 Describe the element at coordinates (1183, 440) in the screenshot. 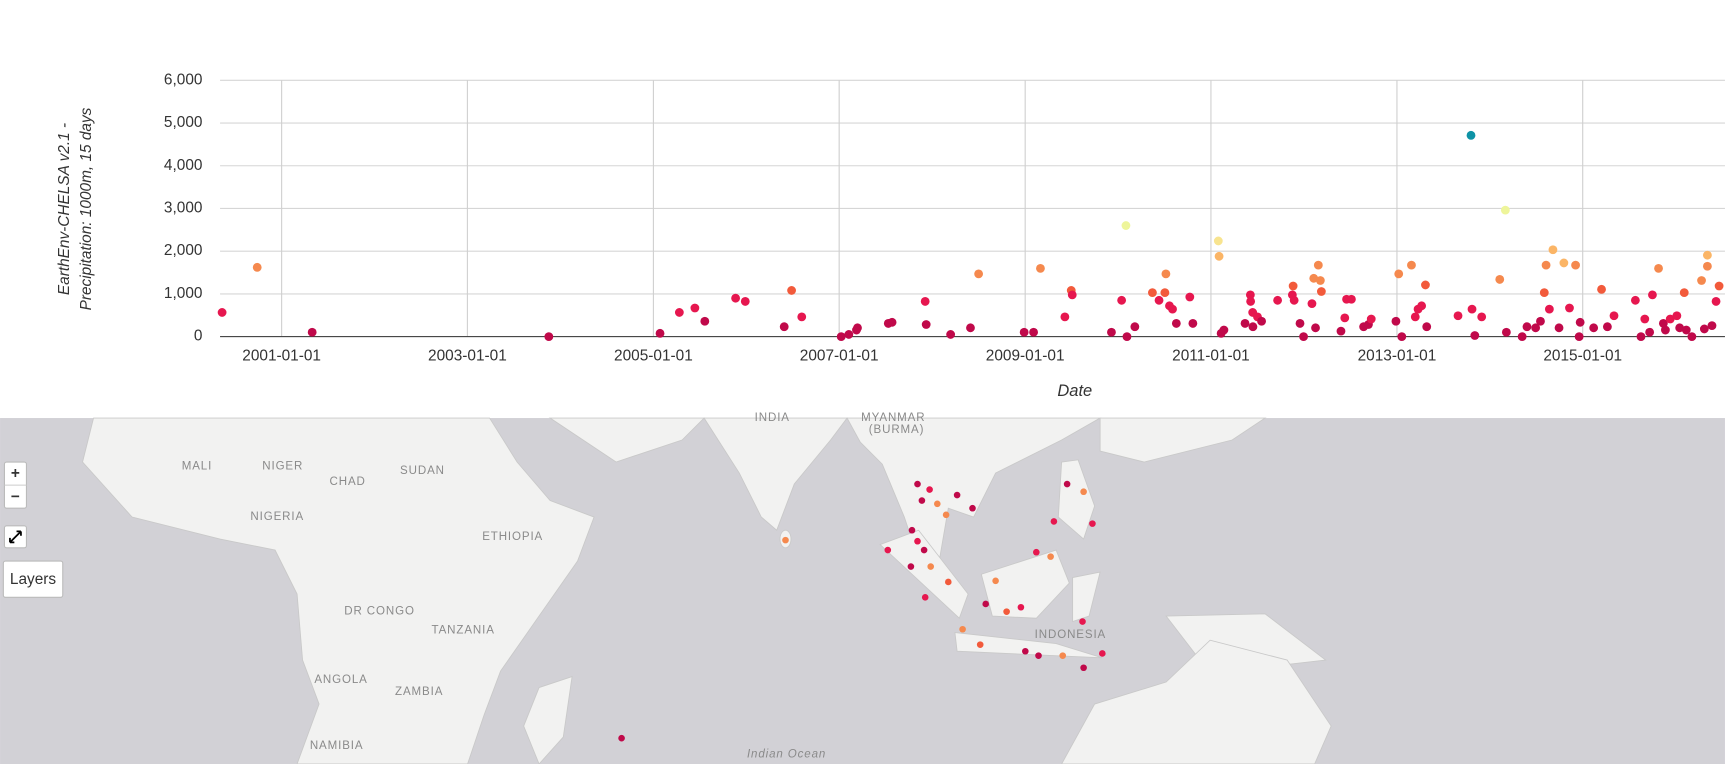

I see `china-coast` at that location.